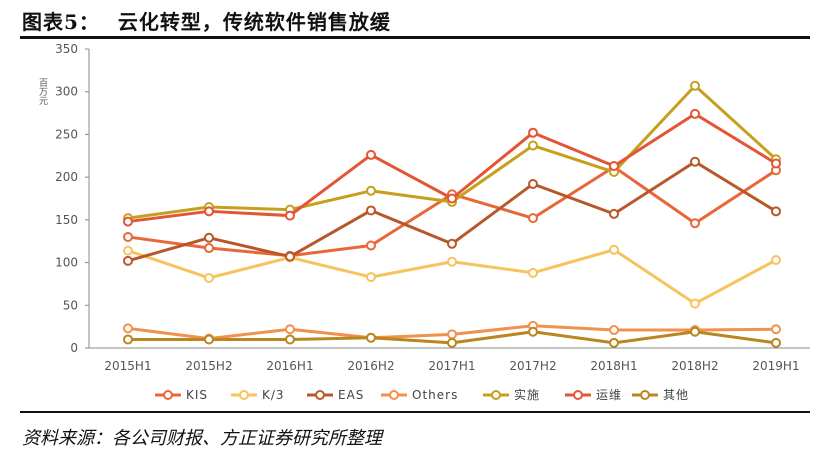 The height and width of the screenshot is (457, 829). Describe the element at coordinates (202, 438) in the screenshot. I see `source-note: 资料来源：各公司财报、方正证券研究所整理` at that location.